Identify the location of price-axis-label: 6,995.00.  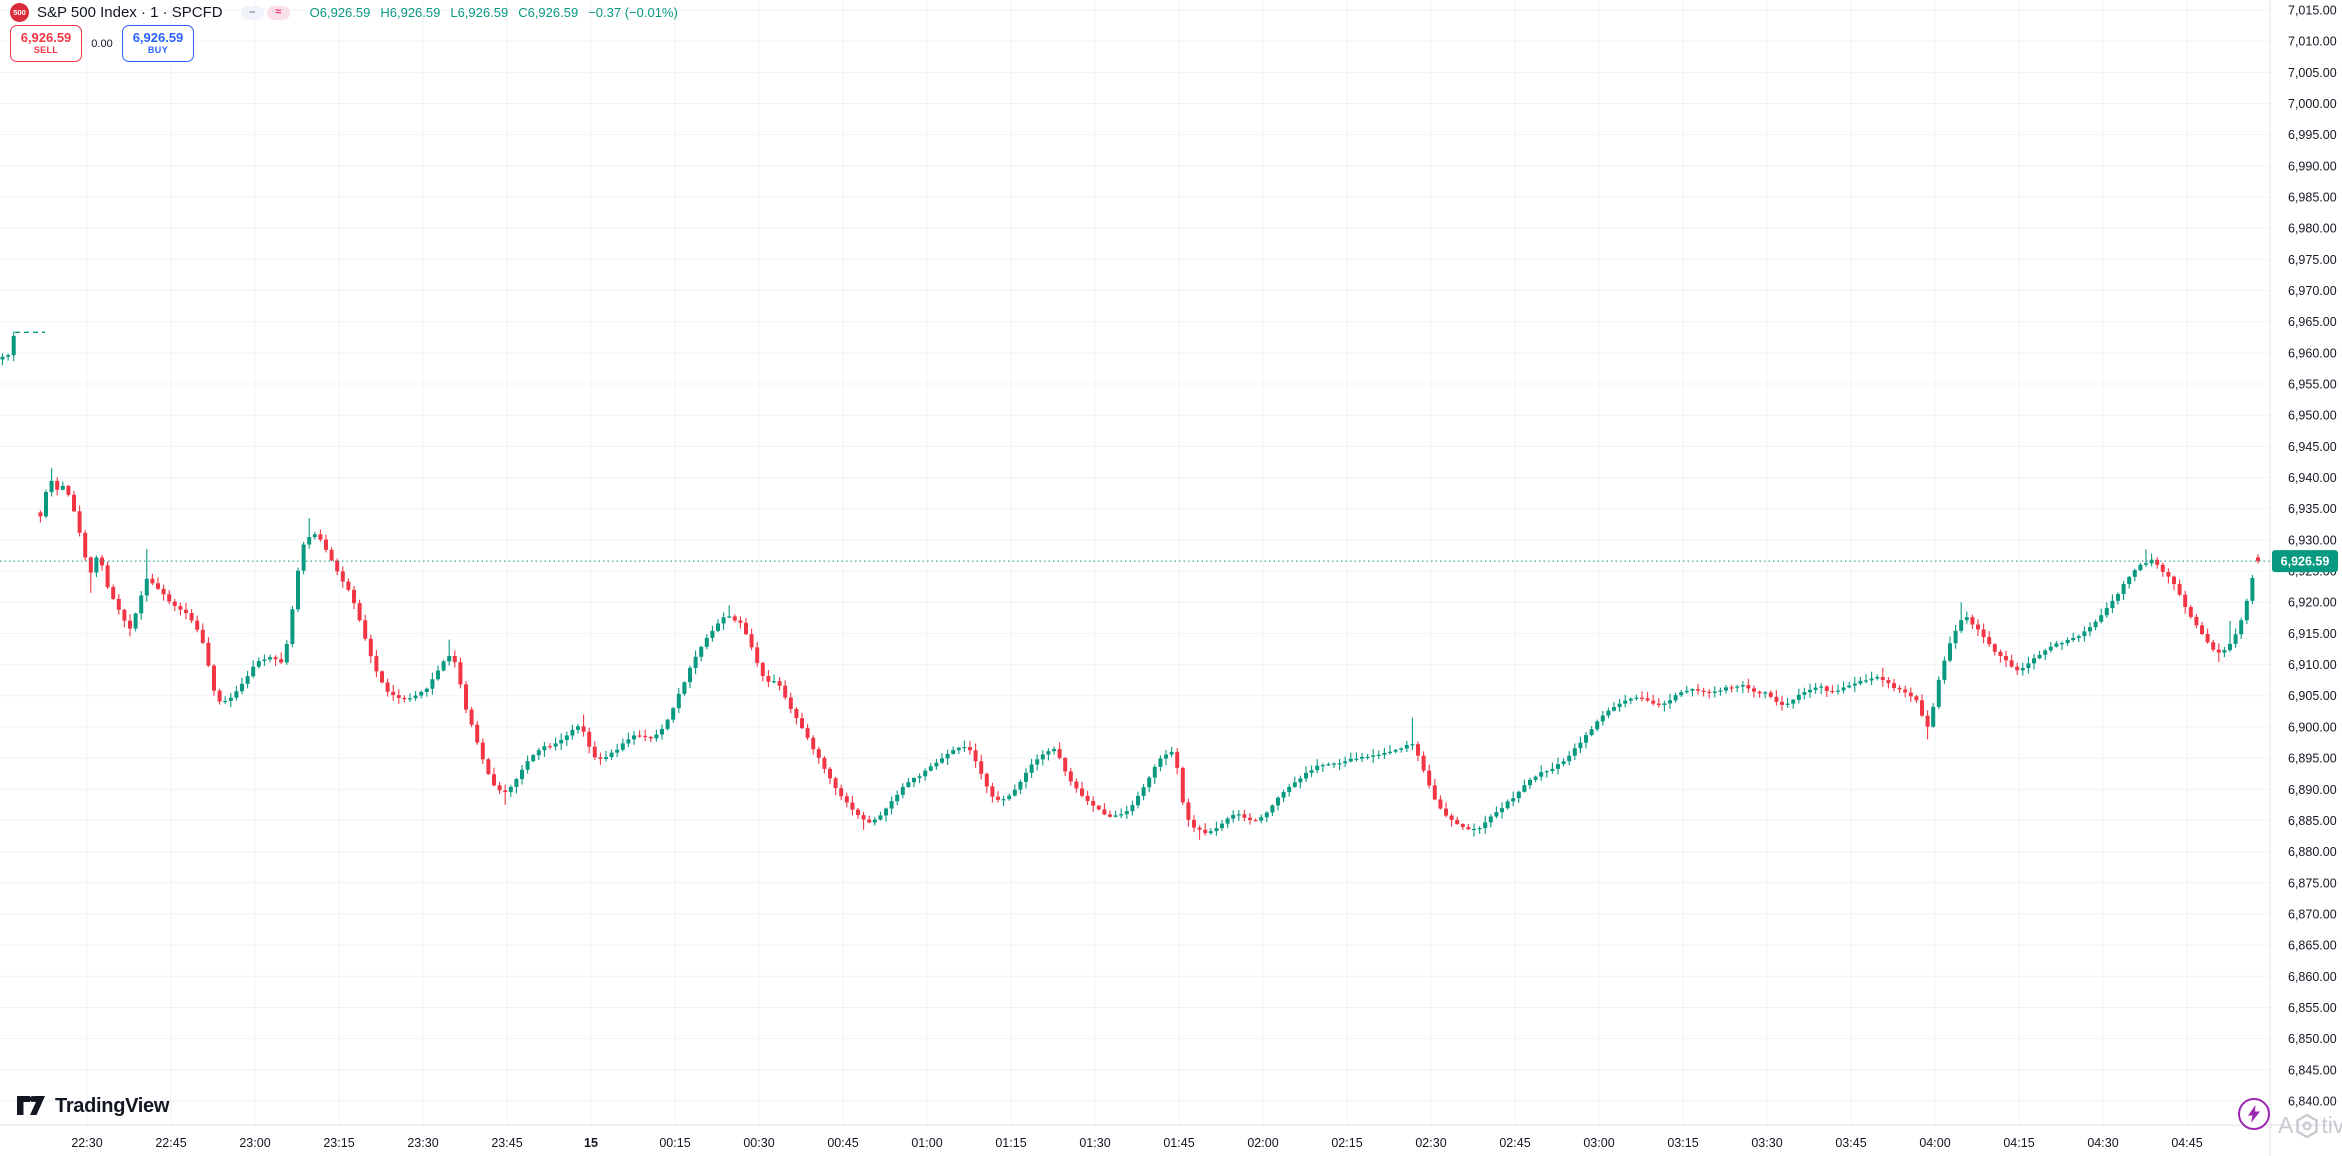
(2312, 135).